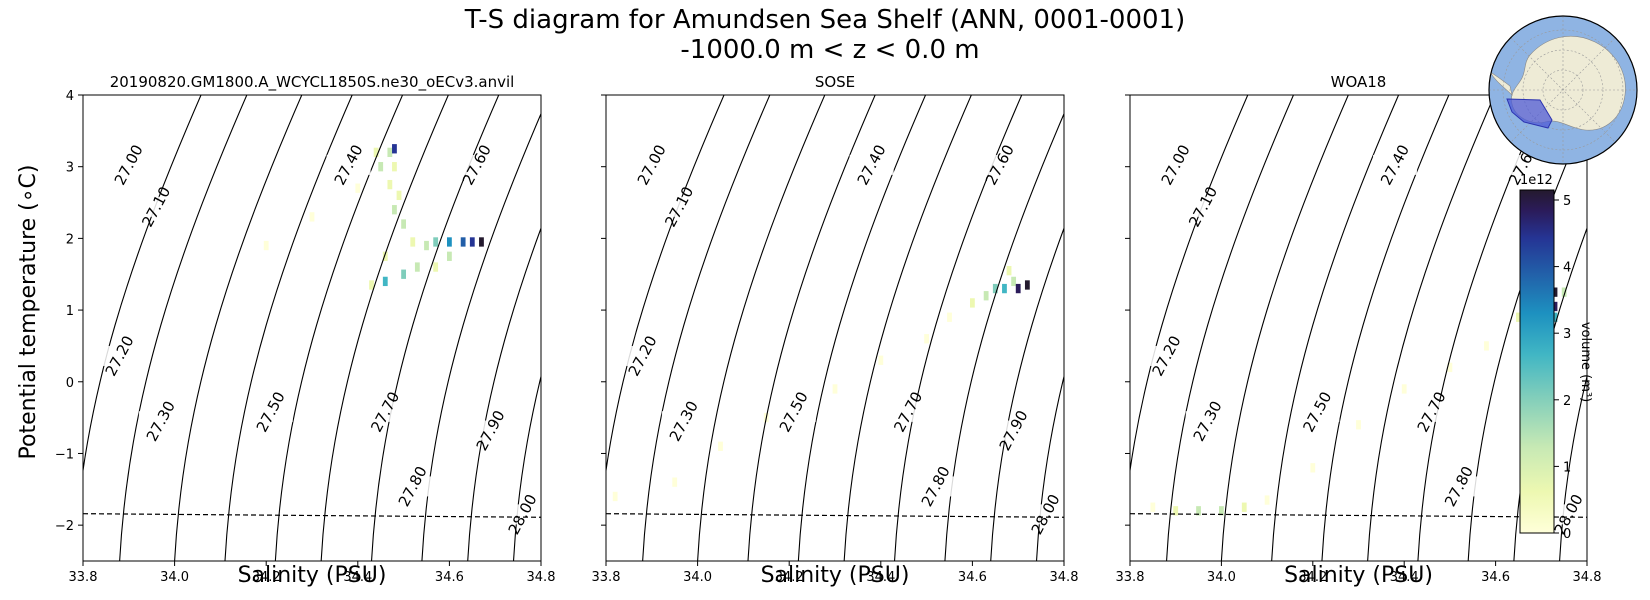 This screenshot has height=600, width=1650. I want to click on colorbar-tick-label: 4, so click(1567, 268).